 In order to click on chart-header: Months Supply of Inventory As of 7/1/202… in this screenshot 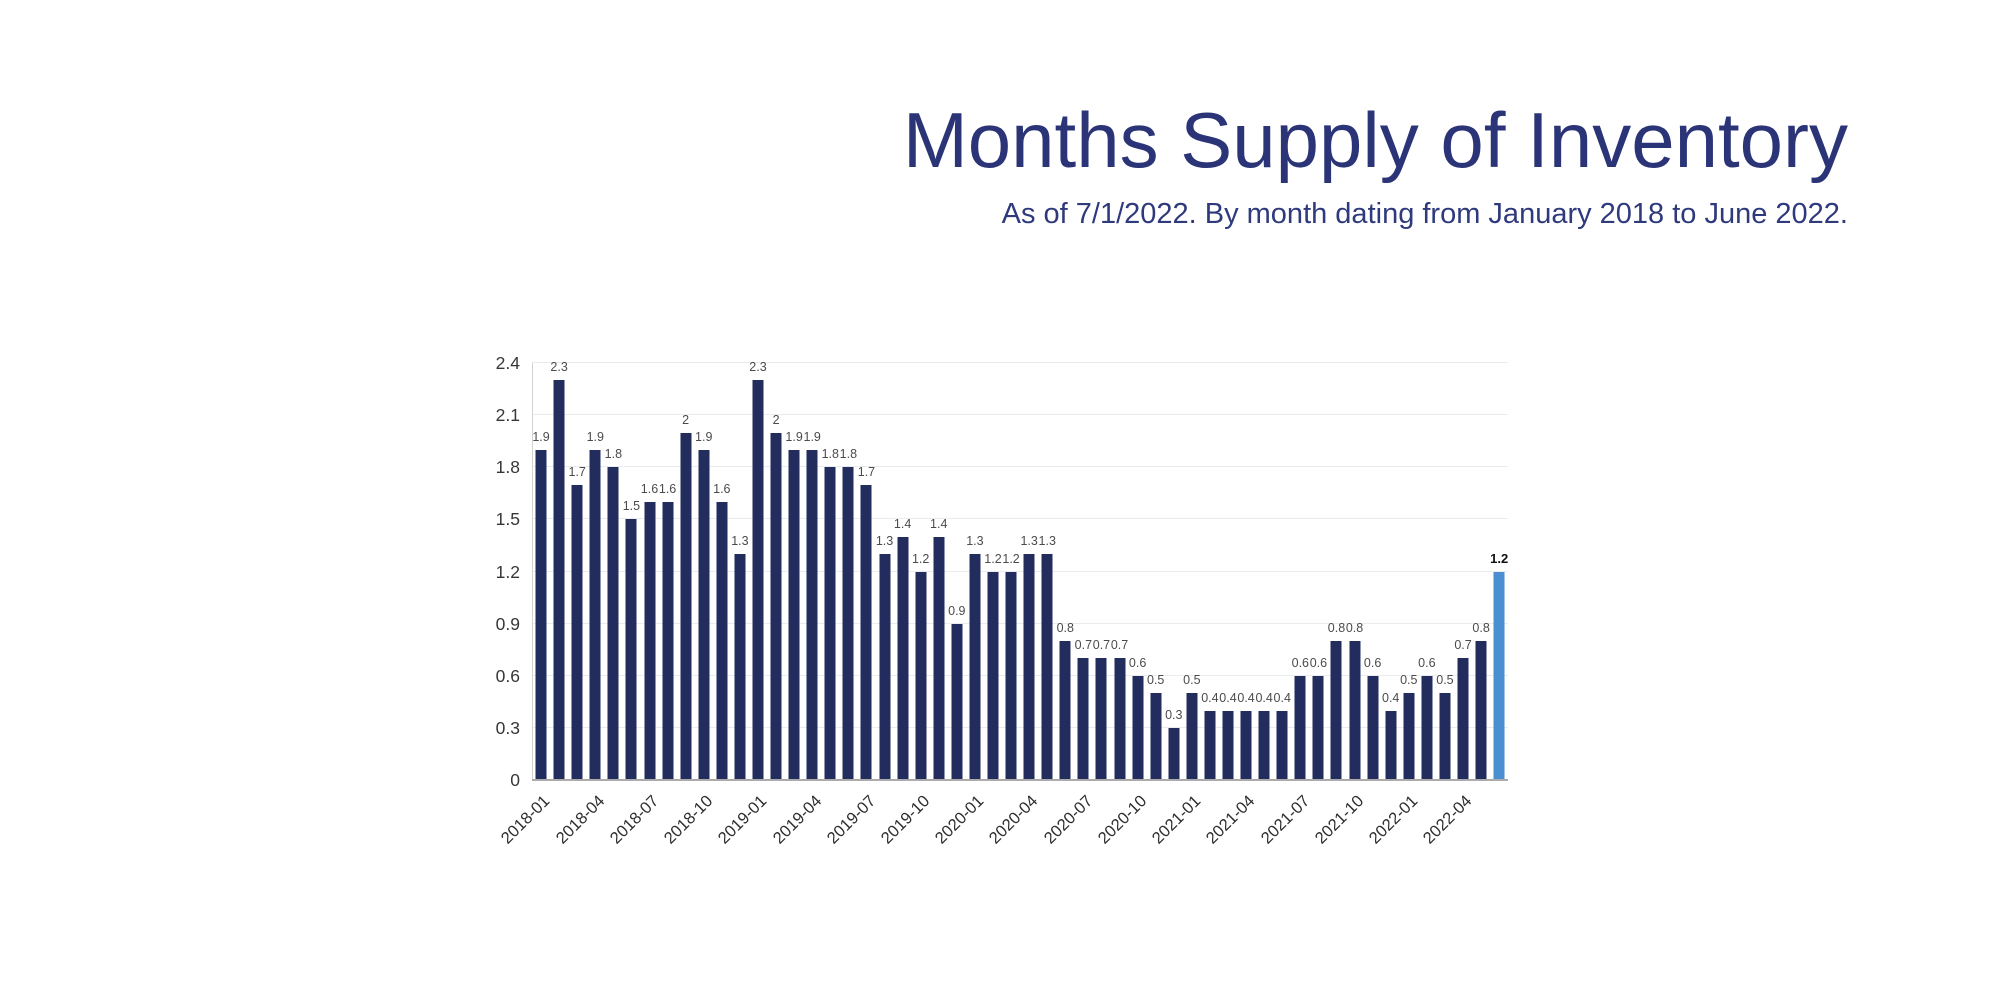, I will do `click(1375, 164)`.